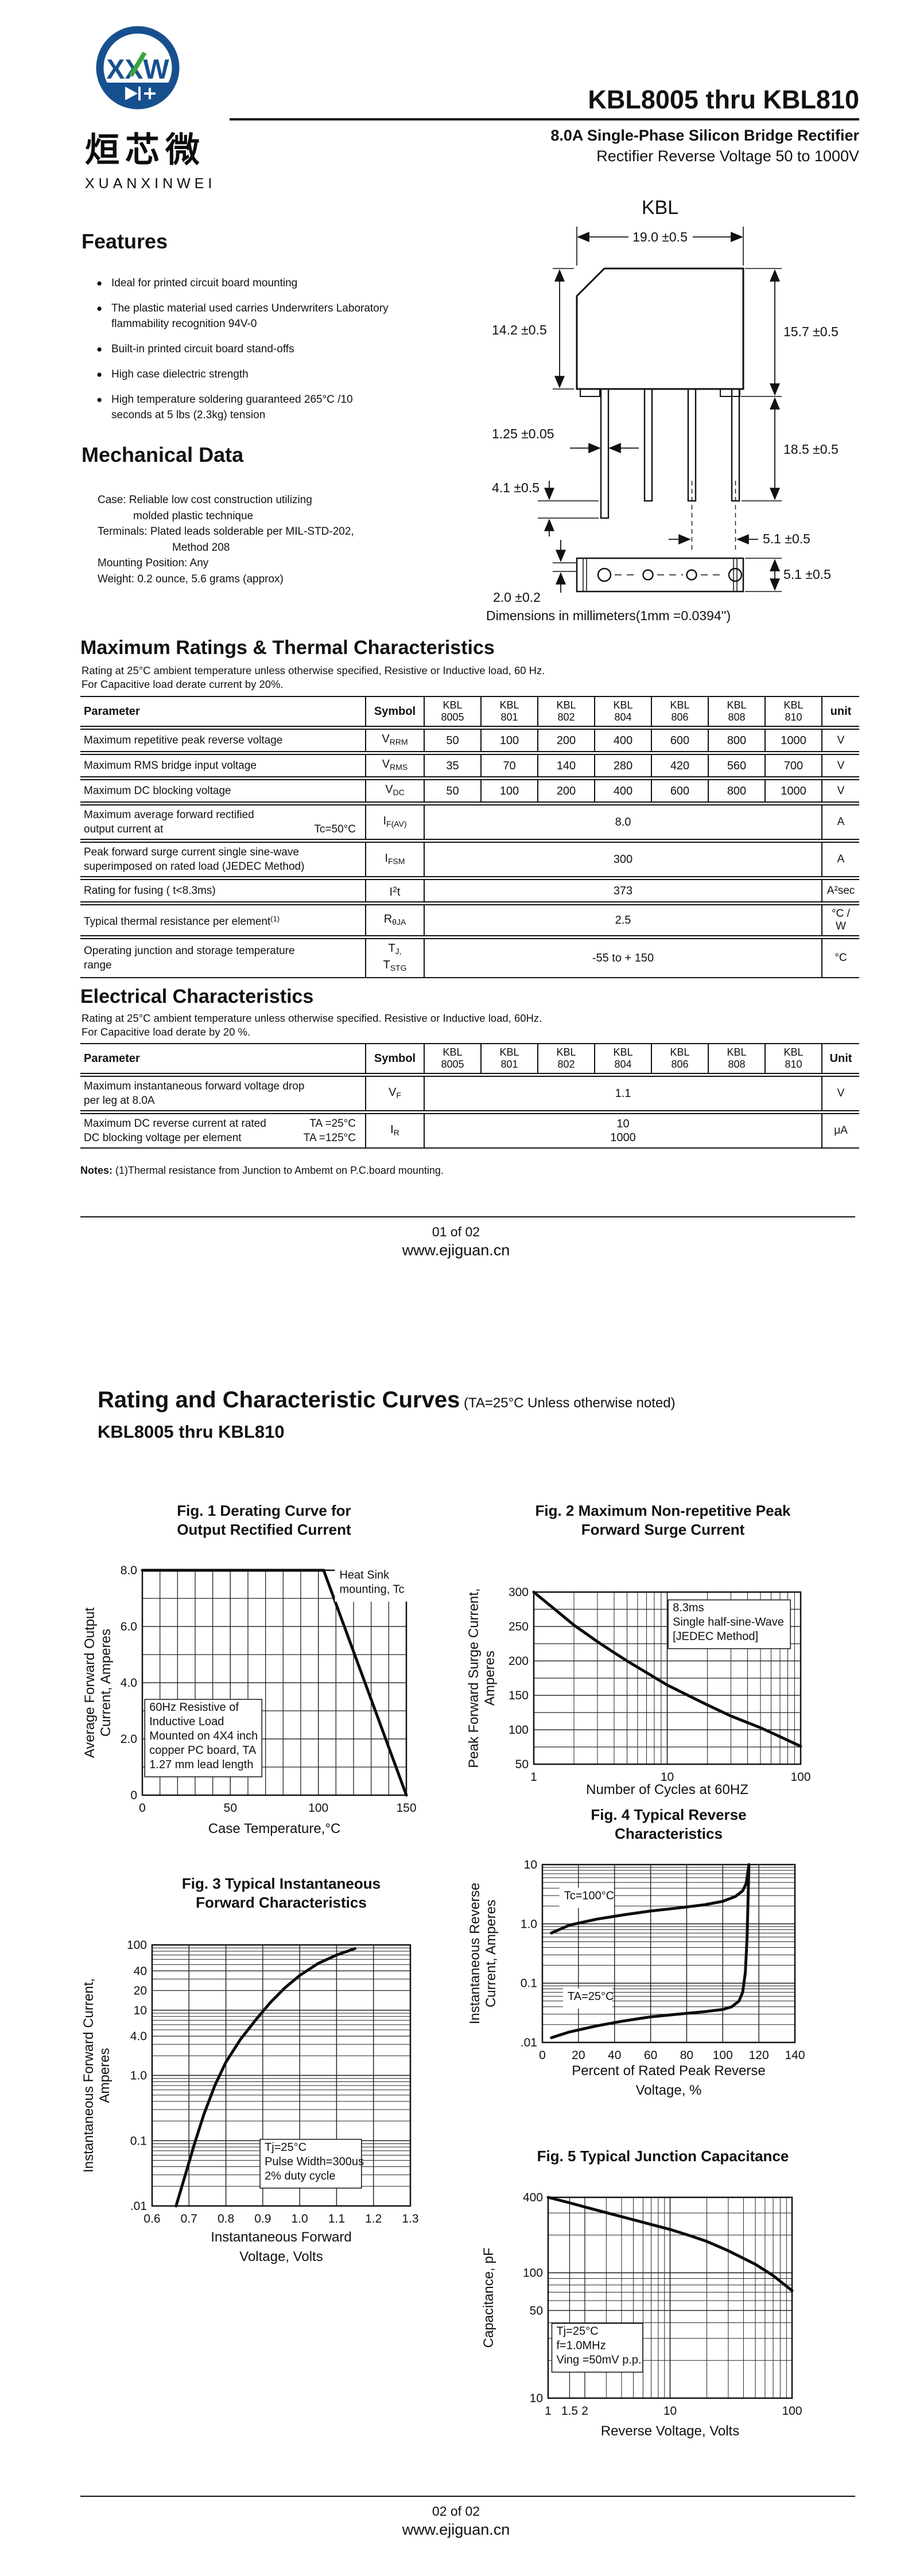 The image size is (912, 2576). Describe the element at coordinates (282, 2075) in the screenshot. I see `plot-border` at that location.